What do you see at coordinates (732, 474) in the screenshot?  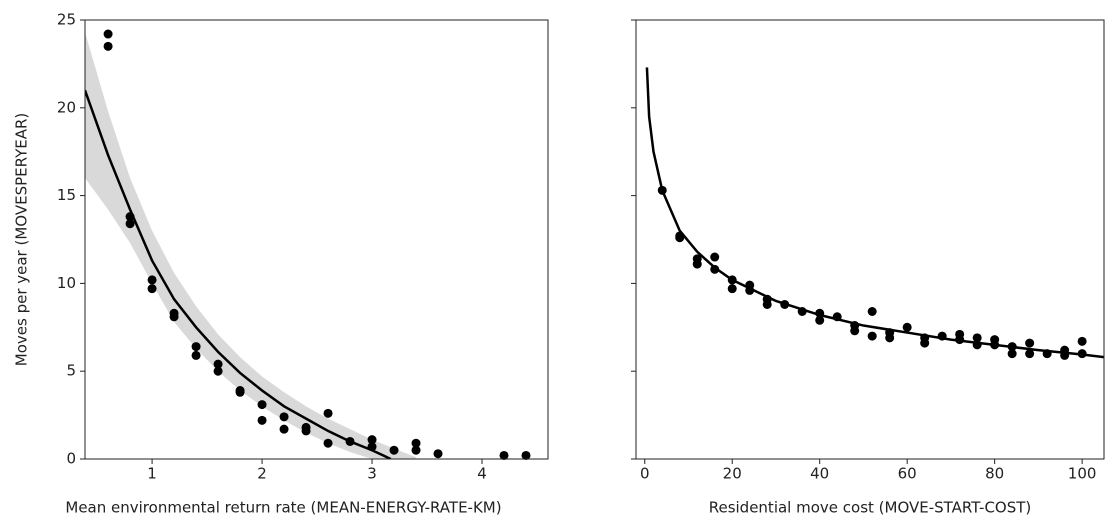 I see `x-tick-label: 20` at bounding box center [732, 474].